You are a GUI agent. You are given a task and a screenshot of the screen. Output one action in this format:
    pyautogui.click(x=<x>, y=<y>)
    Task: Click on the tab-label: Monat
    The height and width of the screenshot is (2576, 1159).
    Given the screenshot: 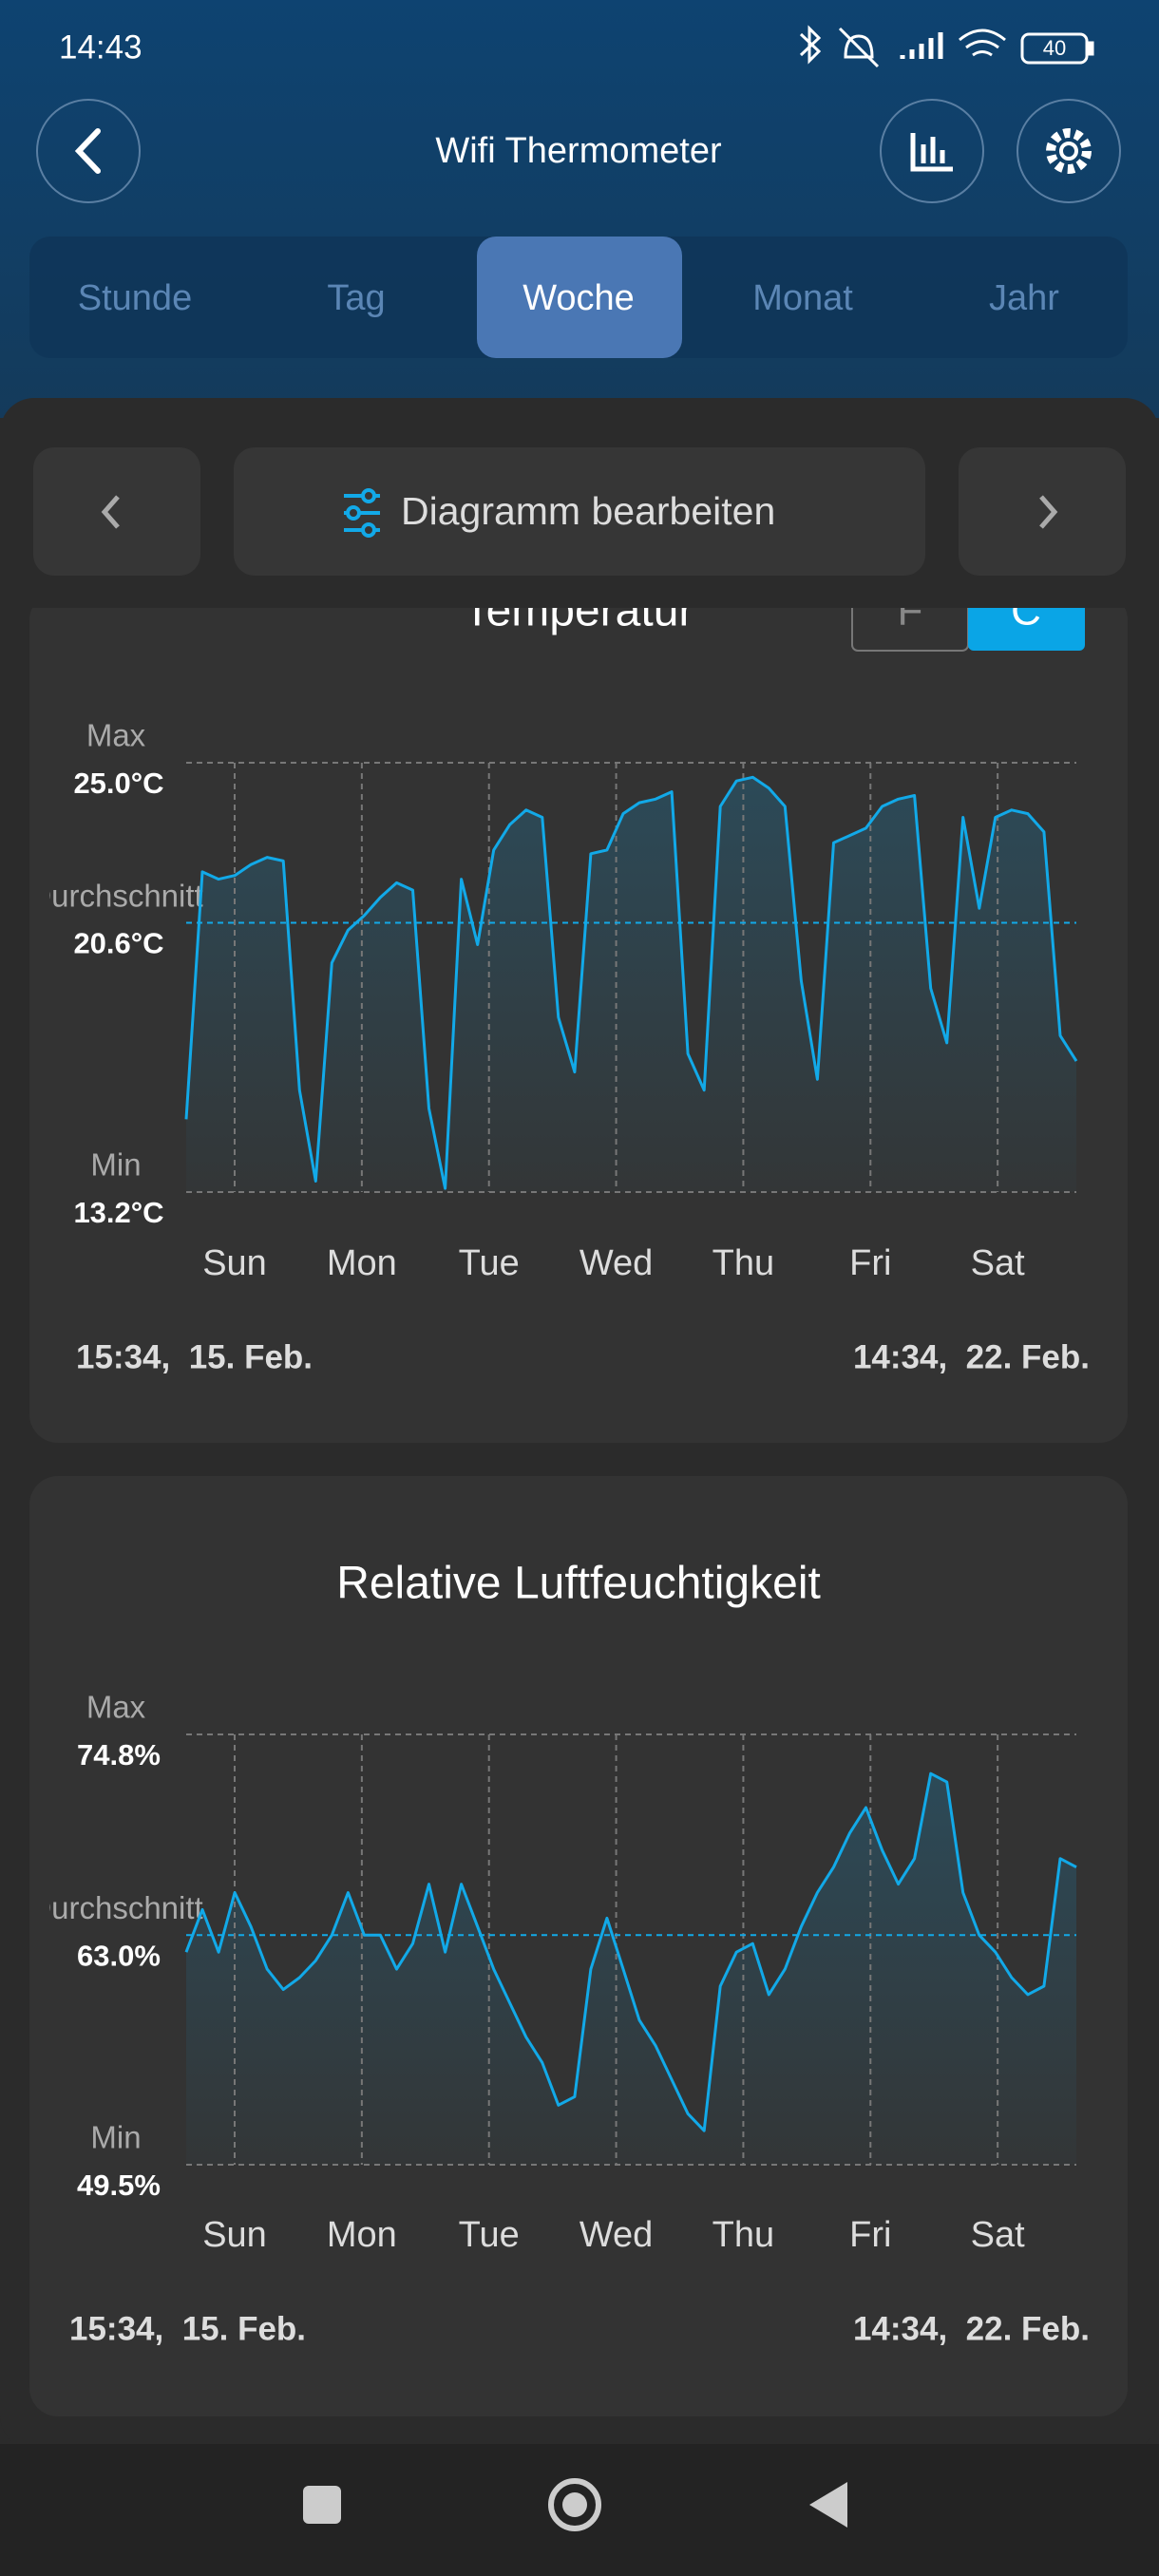 What is the action you would take?
    pyautogui.click(x=802, y=298)
    